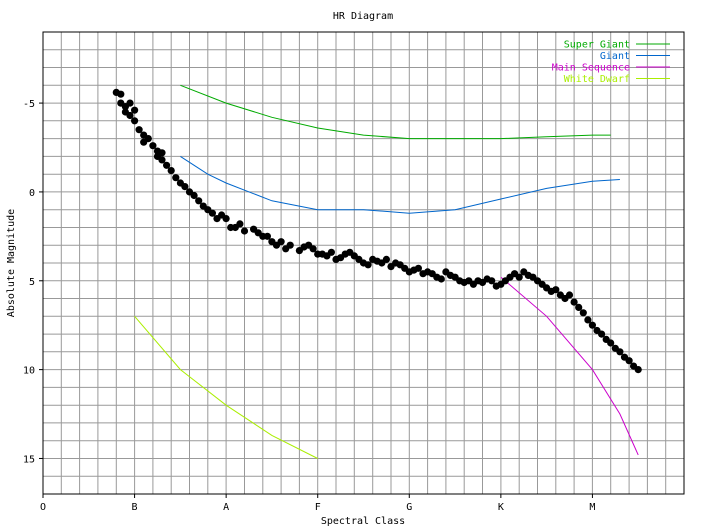 The width and height of the screenshot is (704, 528). What do you see at coordinates (29, 104) in the screenshot?
I see `y-tick-label: -5` at bounding box center [29, 104].